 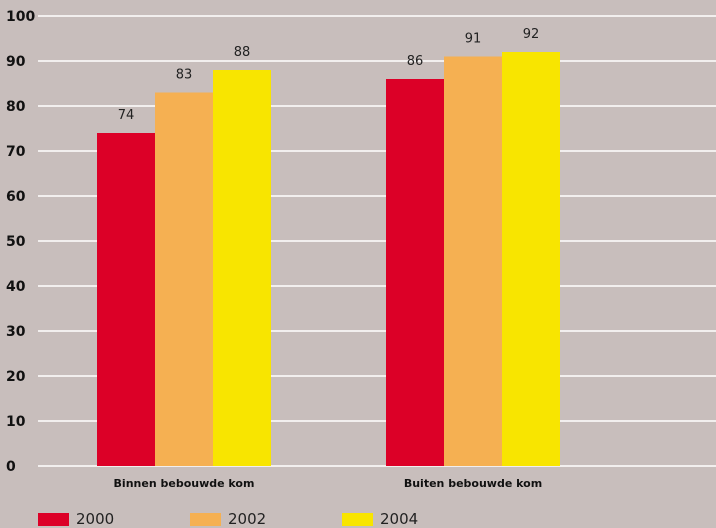 What do you see at coordinates (531, 34) in the screenshot?
I see `bar-label-2004-2: 92` at bounding box center [531, 34].